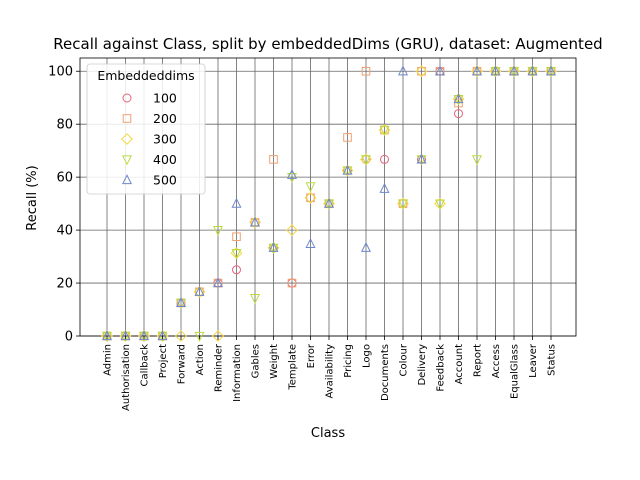  Describe the element at coordinates (165, 118) in the screenshot. I see `legend-label-200: 200` at that location.